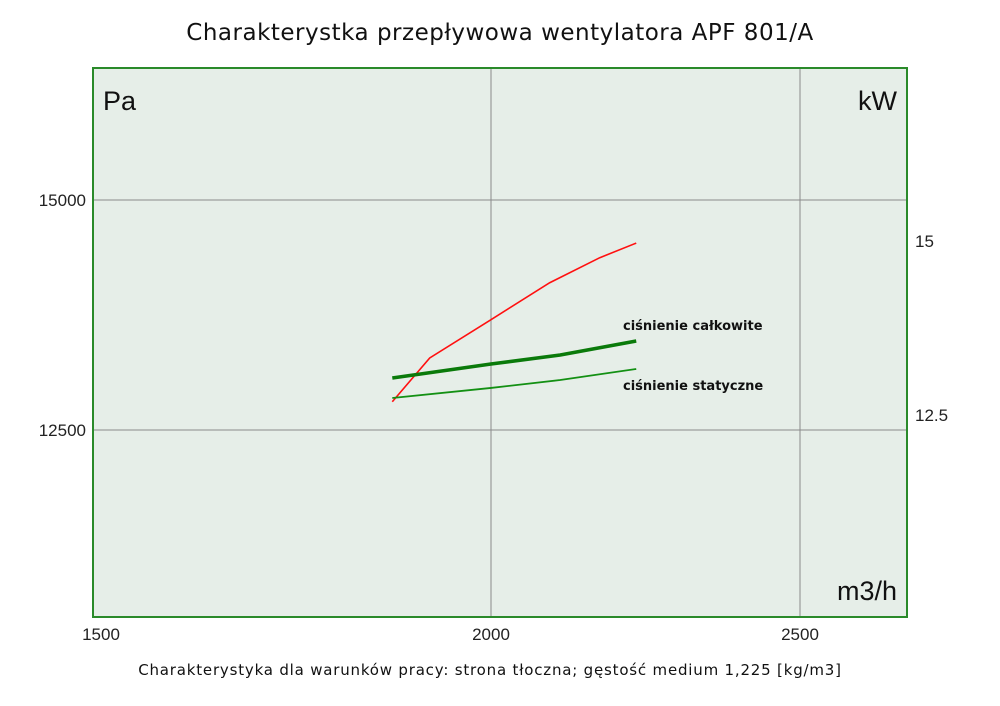  I want to click on y-left-tick-label: 15000, so click(62, 200).